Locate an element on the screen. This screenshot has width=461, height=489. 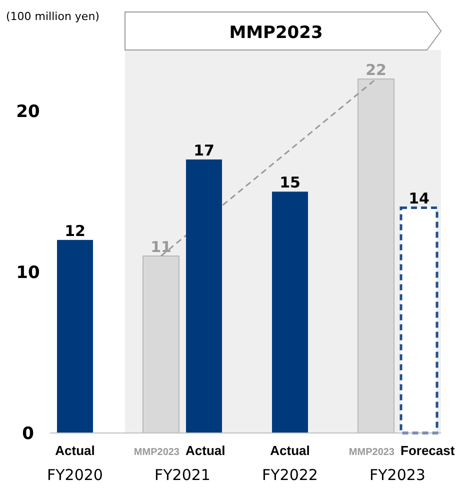
y-tick-label: 20 is located at coordinates (28, 112).